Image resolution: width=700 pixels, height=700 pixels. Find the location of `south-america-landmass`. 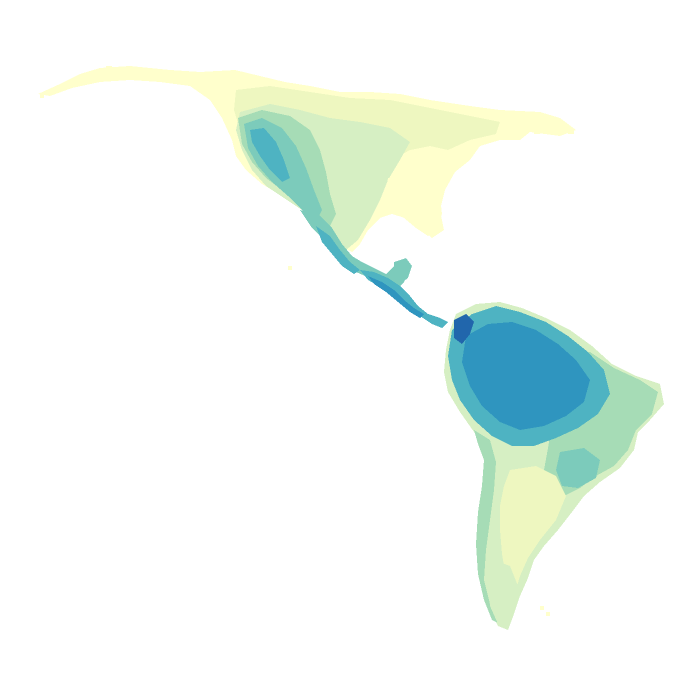

south-america-landmass is located at coordinates (554, 466).